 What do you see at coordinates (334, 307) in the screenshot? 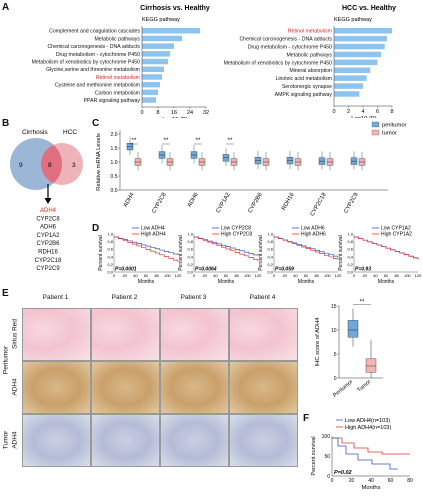
I see `e-box-tick-label: 15` at bounding box center [334, 307].